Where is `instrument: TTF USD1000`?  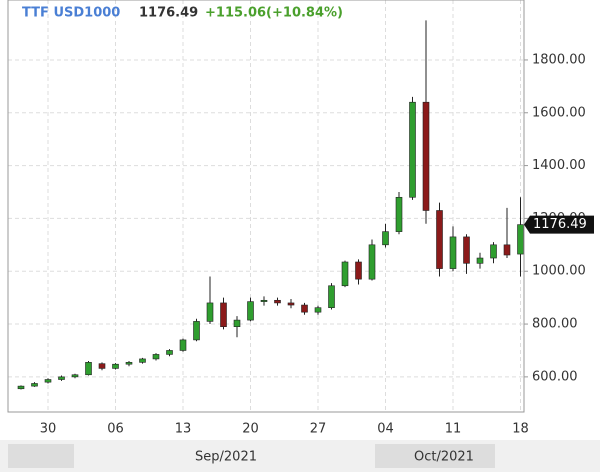
instrument: TTF USD1000 is located at coordinates (71, 13).